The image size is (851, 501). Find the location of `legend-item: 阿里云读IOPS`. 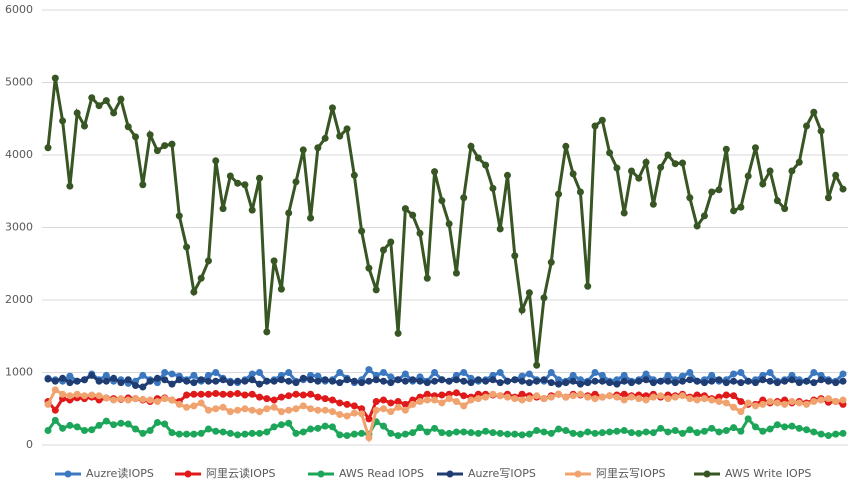

legend-item: 阿里云读IOPS is located at coordinates (225, 473).